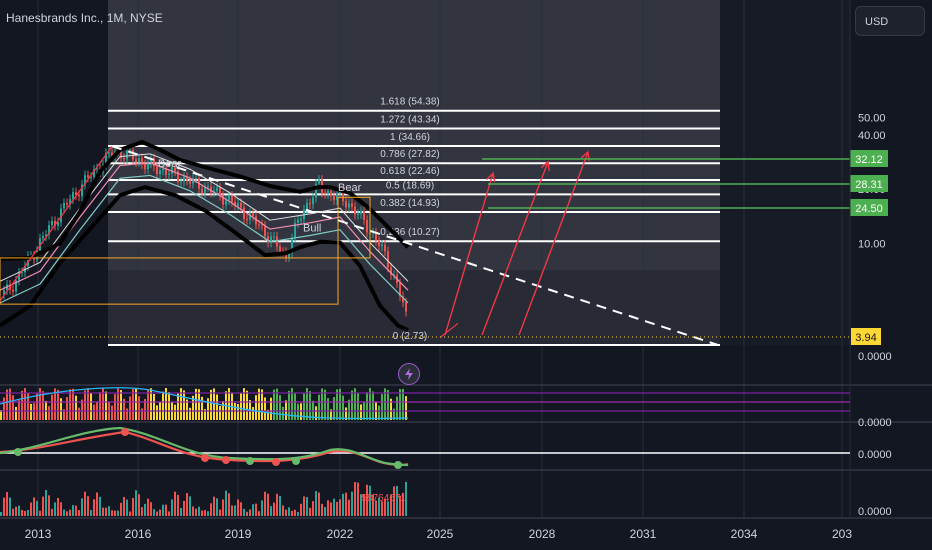 This screenshot has width=932, height=550. What do you see at coordinates (842, 534) in the screenshot?
I see `time-axis-tick: 203` at bounding box center [842, 534].